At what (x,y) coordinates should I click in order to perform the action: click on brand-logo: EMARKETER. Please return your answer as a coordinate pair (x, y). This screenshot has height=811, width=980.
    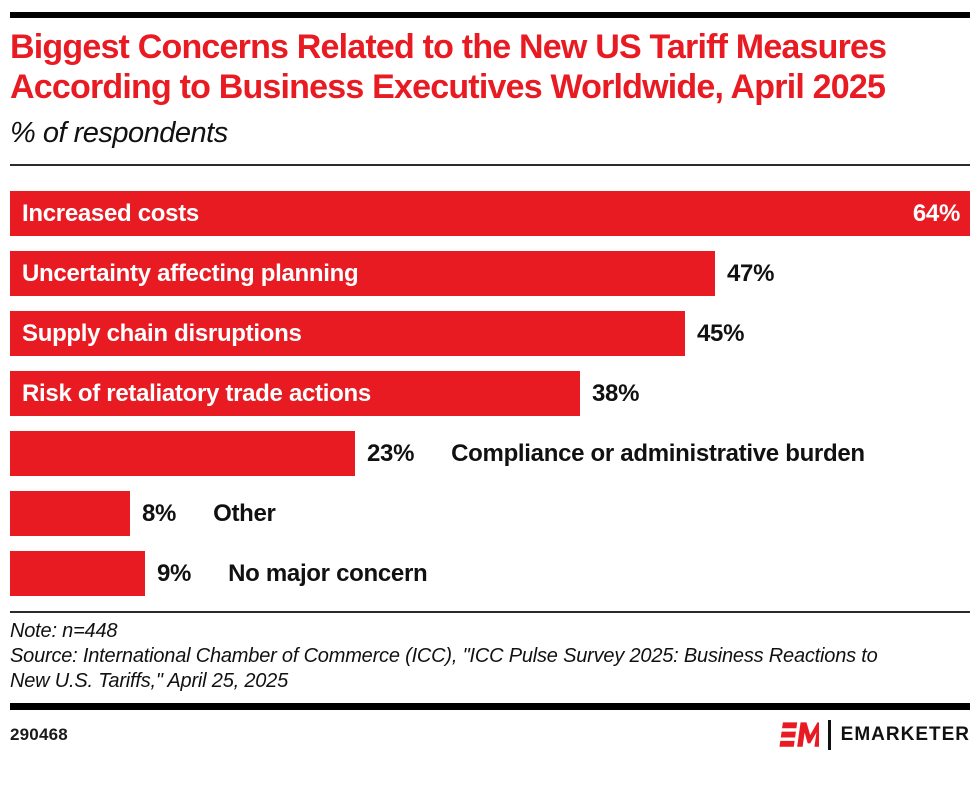
    Looking at the image, I should click on (871, 735).